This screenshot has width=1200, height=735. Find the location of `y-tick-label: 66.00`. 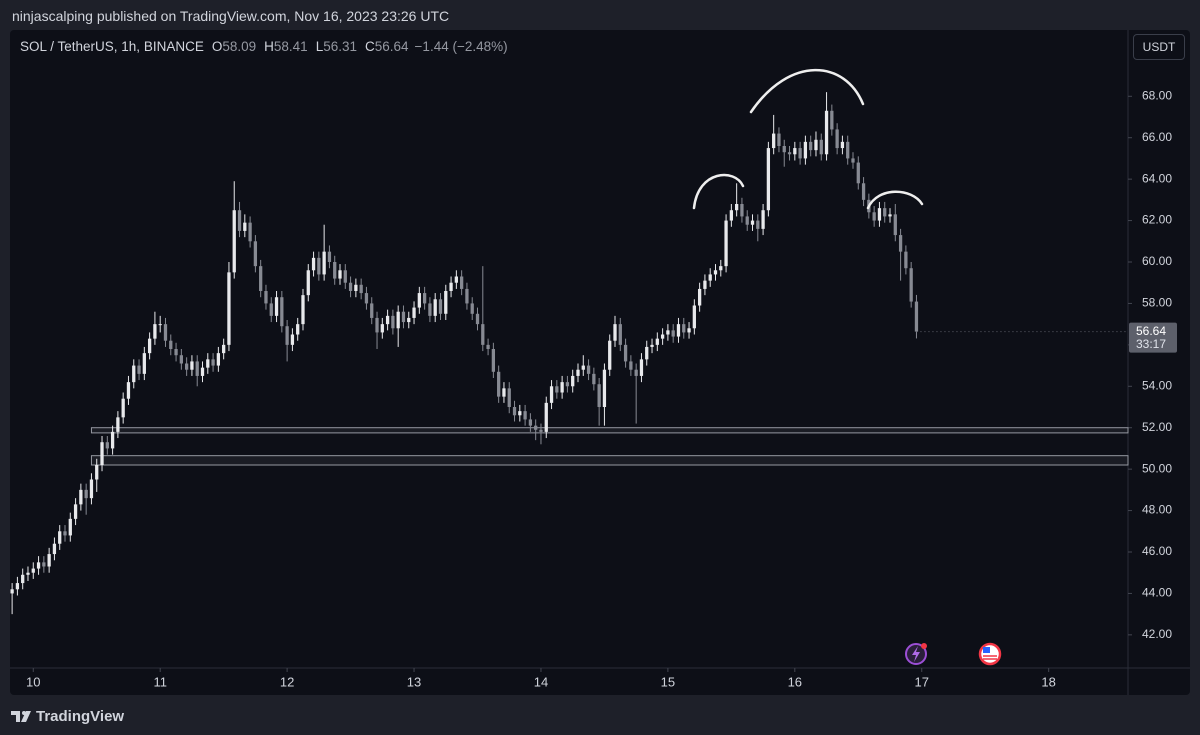

y-tick-label: 66.00 is located at coordinates (1157, 137).